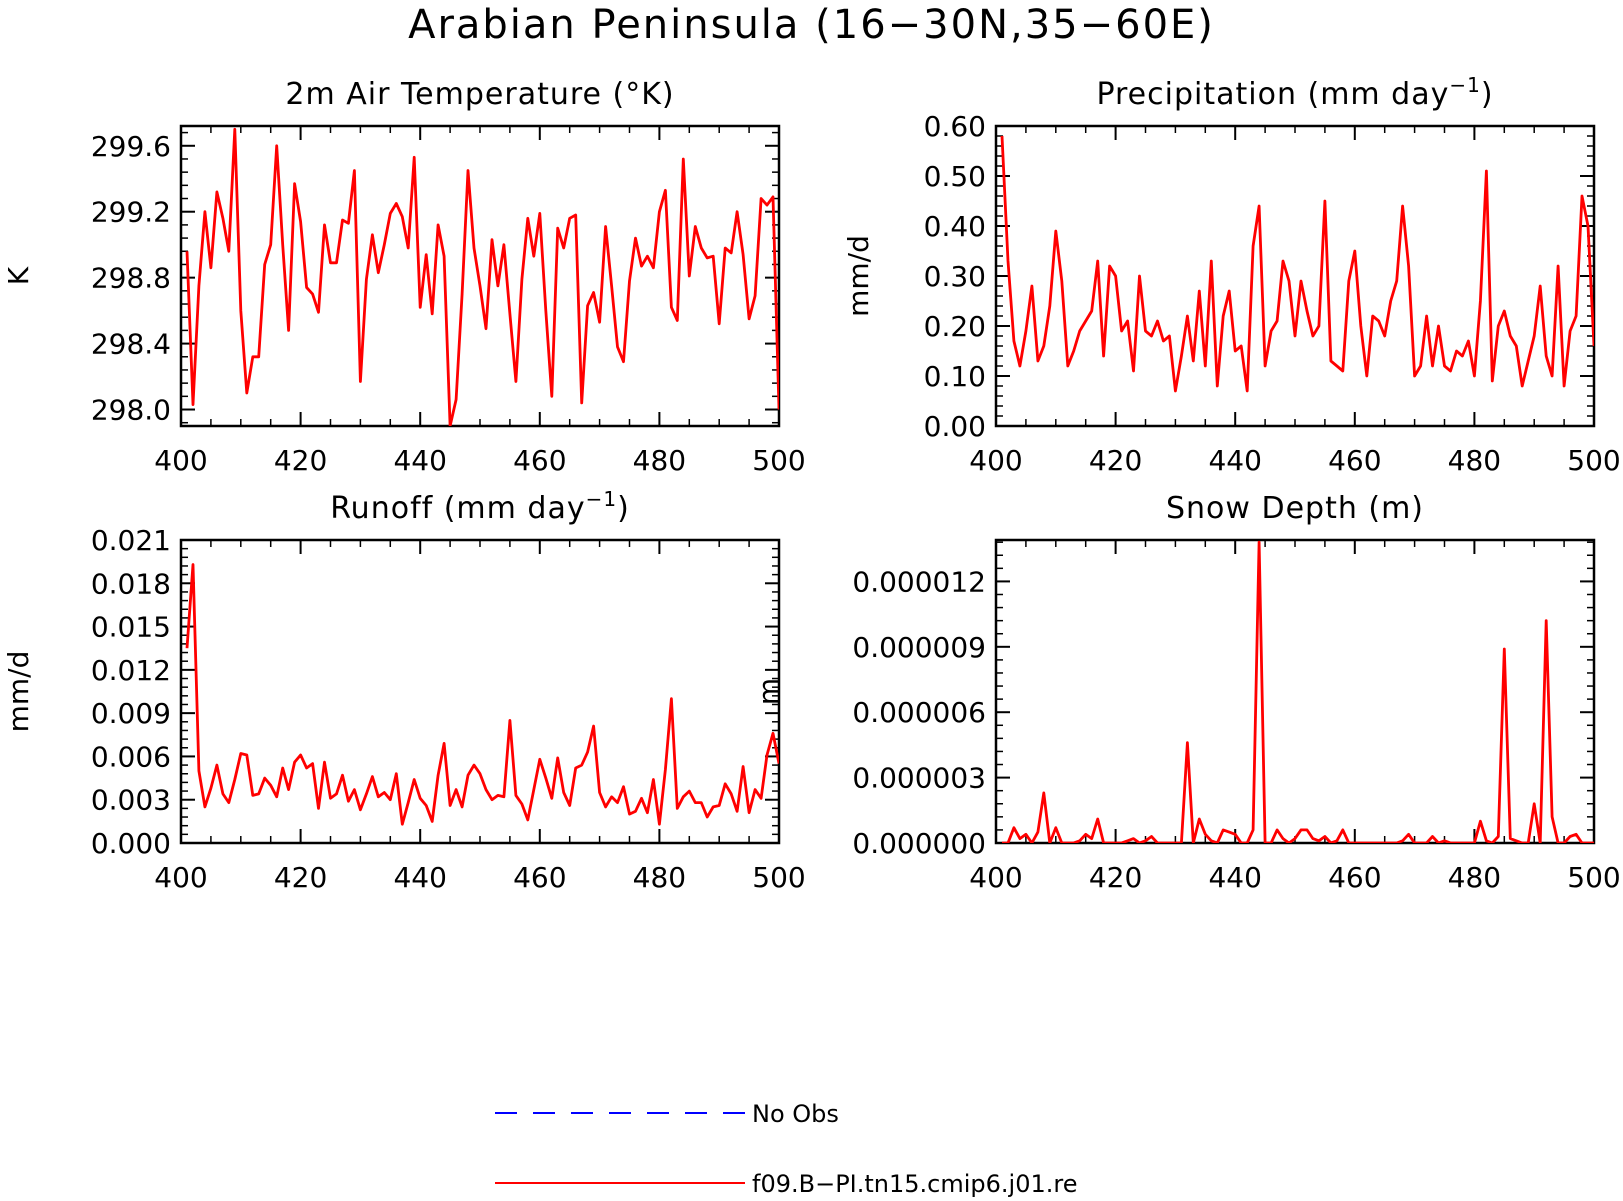 This screenshot has height=1201, width=1623. Describe the element at coordinates (131, 843) in the screenshot. I see `y-tick-label: 0.000` at that location.